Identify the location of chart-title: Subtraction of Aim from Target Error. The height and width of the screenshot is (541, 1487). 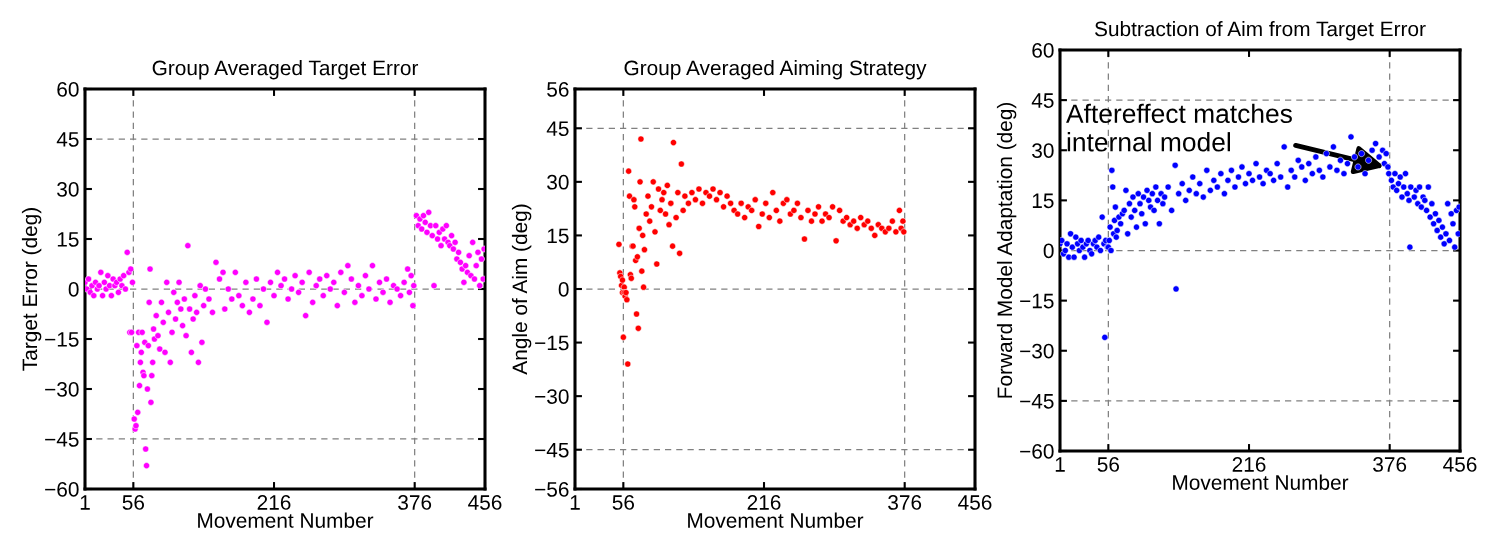
(1260, 31).